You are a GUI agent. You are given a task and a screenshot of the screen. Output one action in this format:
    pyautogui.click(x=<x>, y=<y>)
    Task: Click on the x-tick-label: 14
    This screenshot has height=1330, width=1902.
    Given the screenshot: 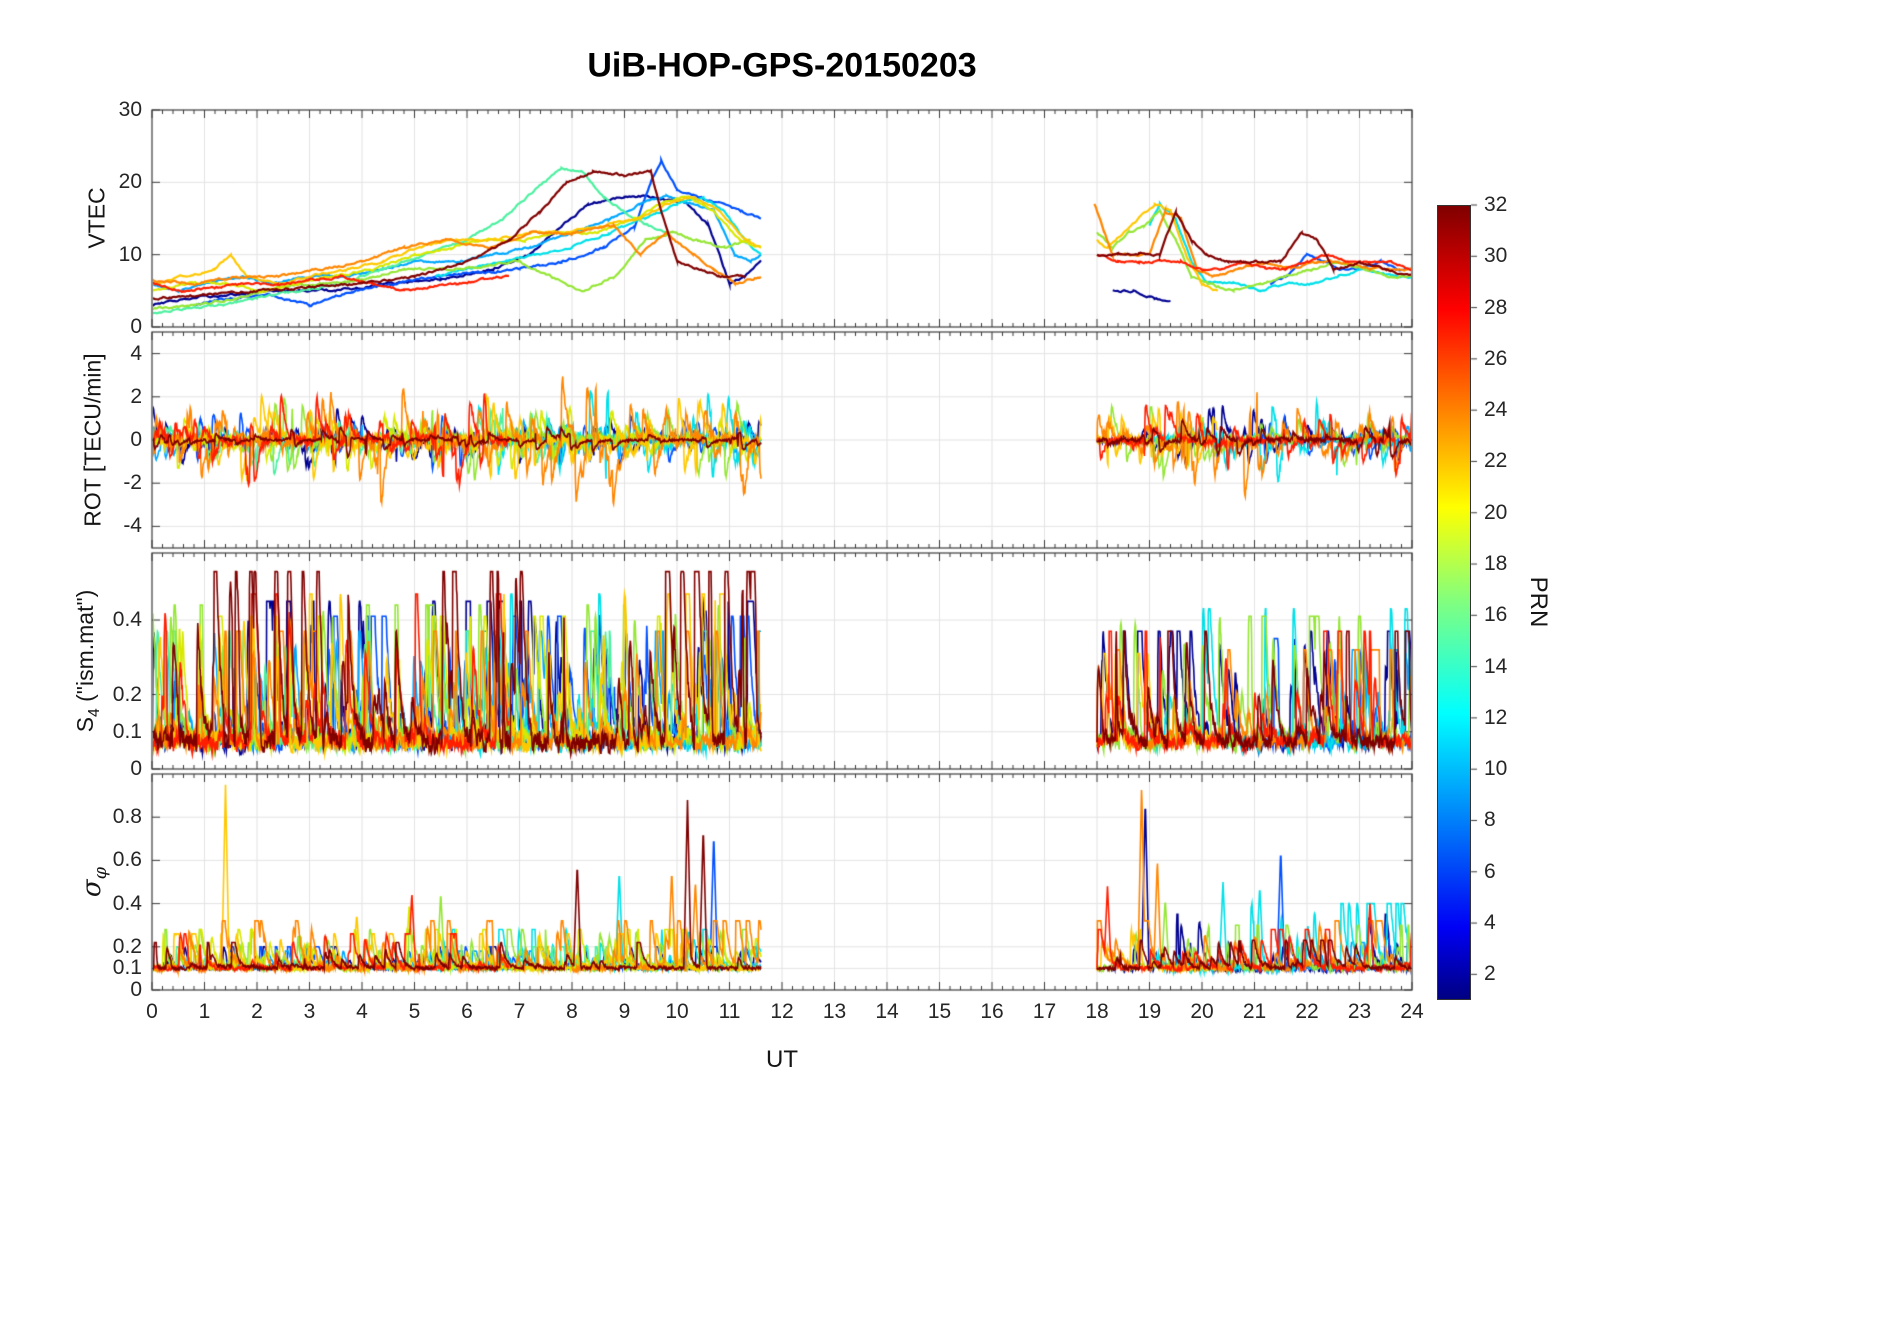 What is the action you would take?
    pyautogui.click(x=887, y=1011)
    